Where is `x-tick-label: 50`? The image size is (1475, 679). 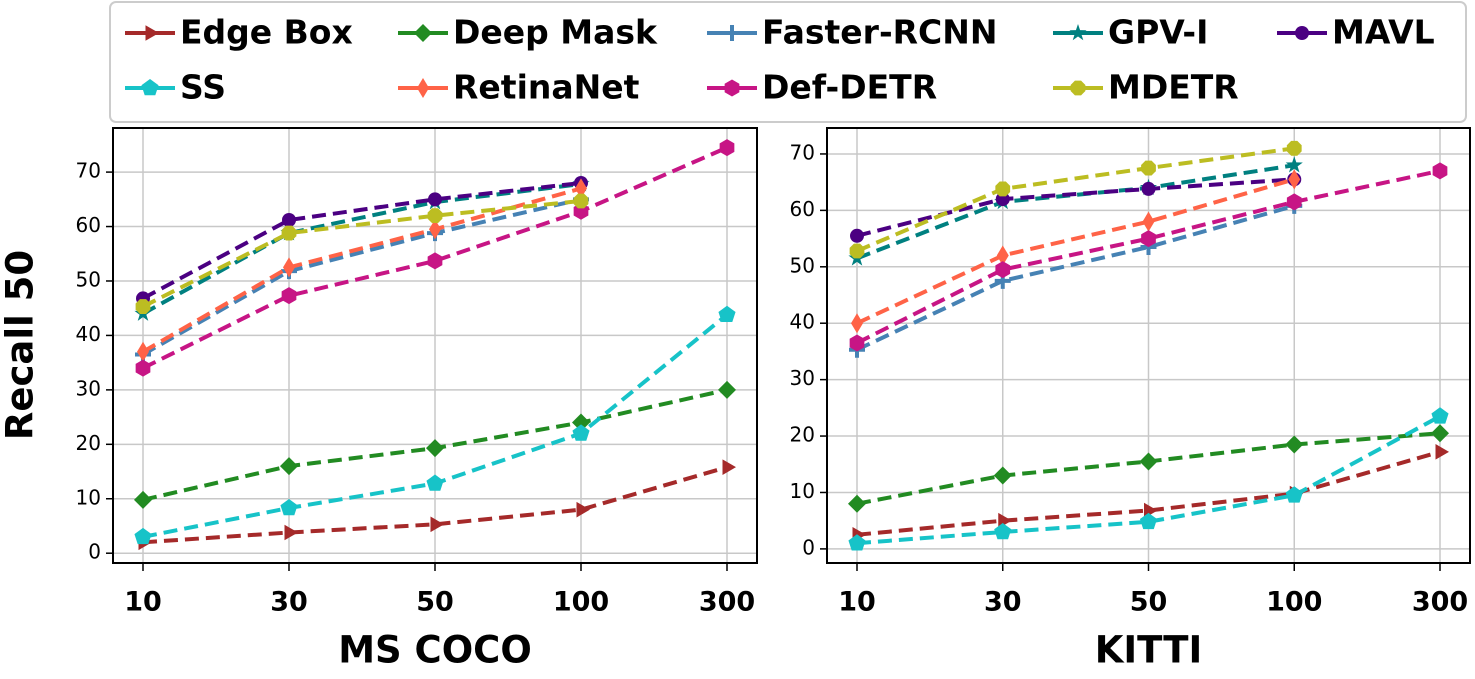 x-tick-label: 50 is located at coordinates (1149, 602).